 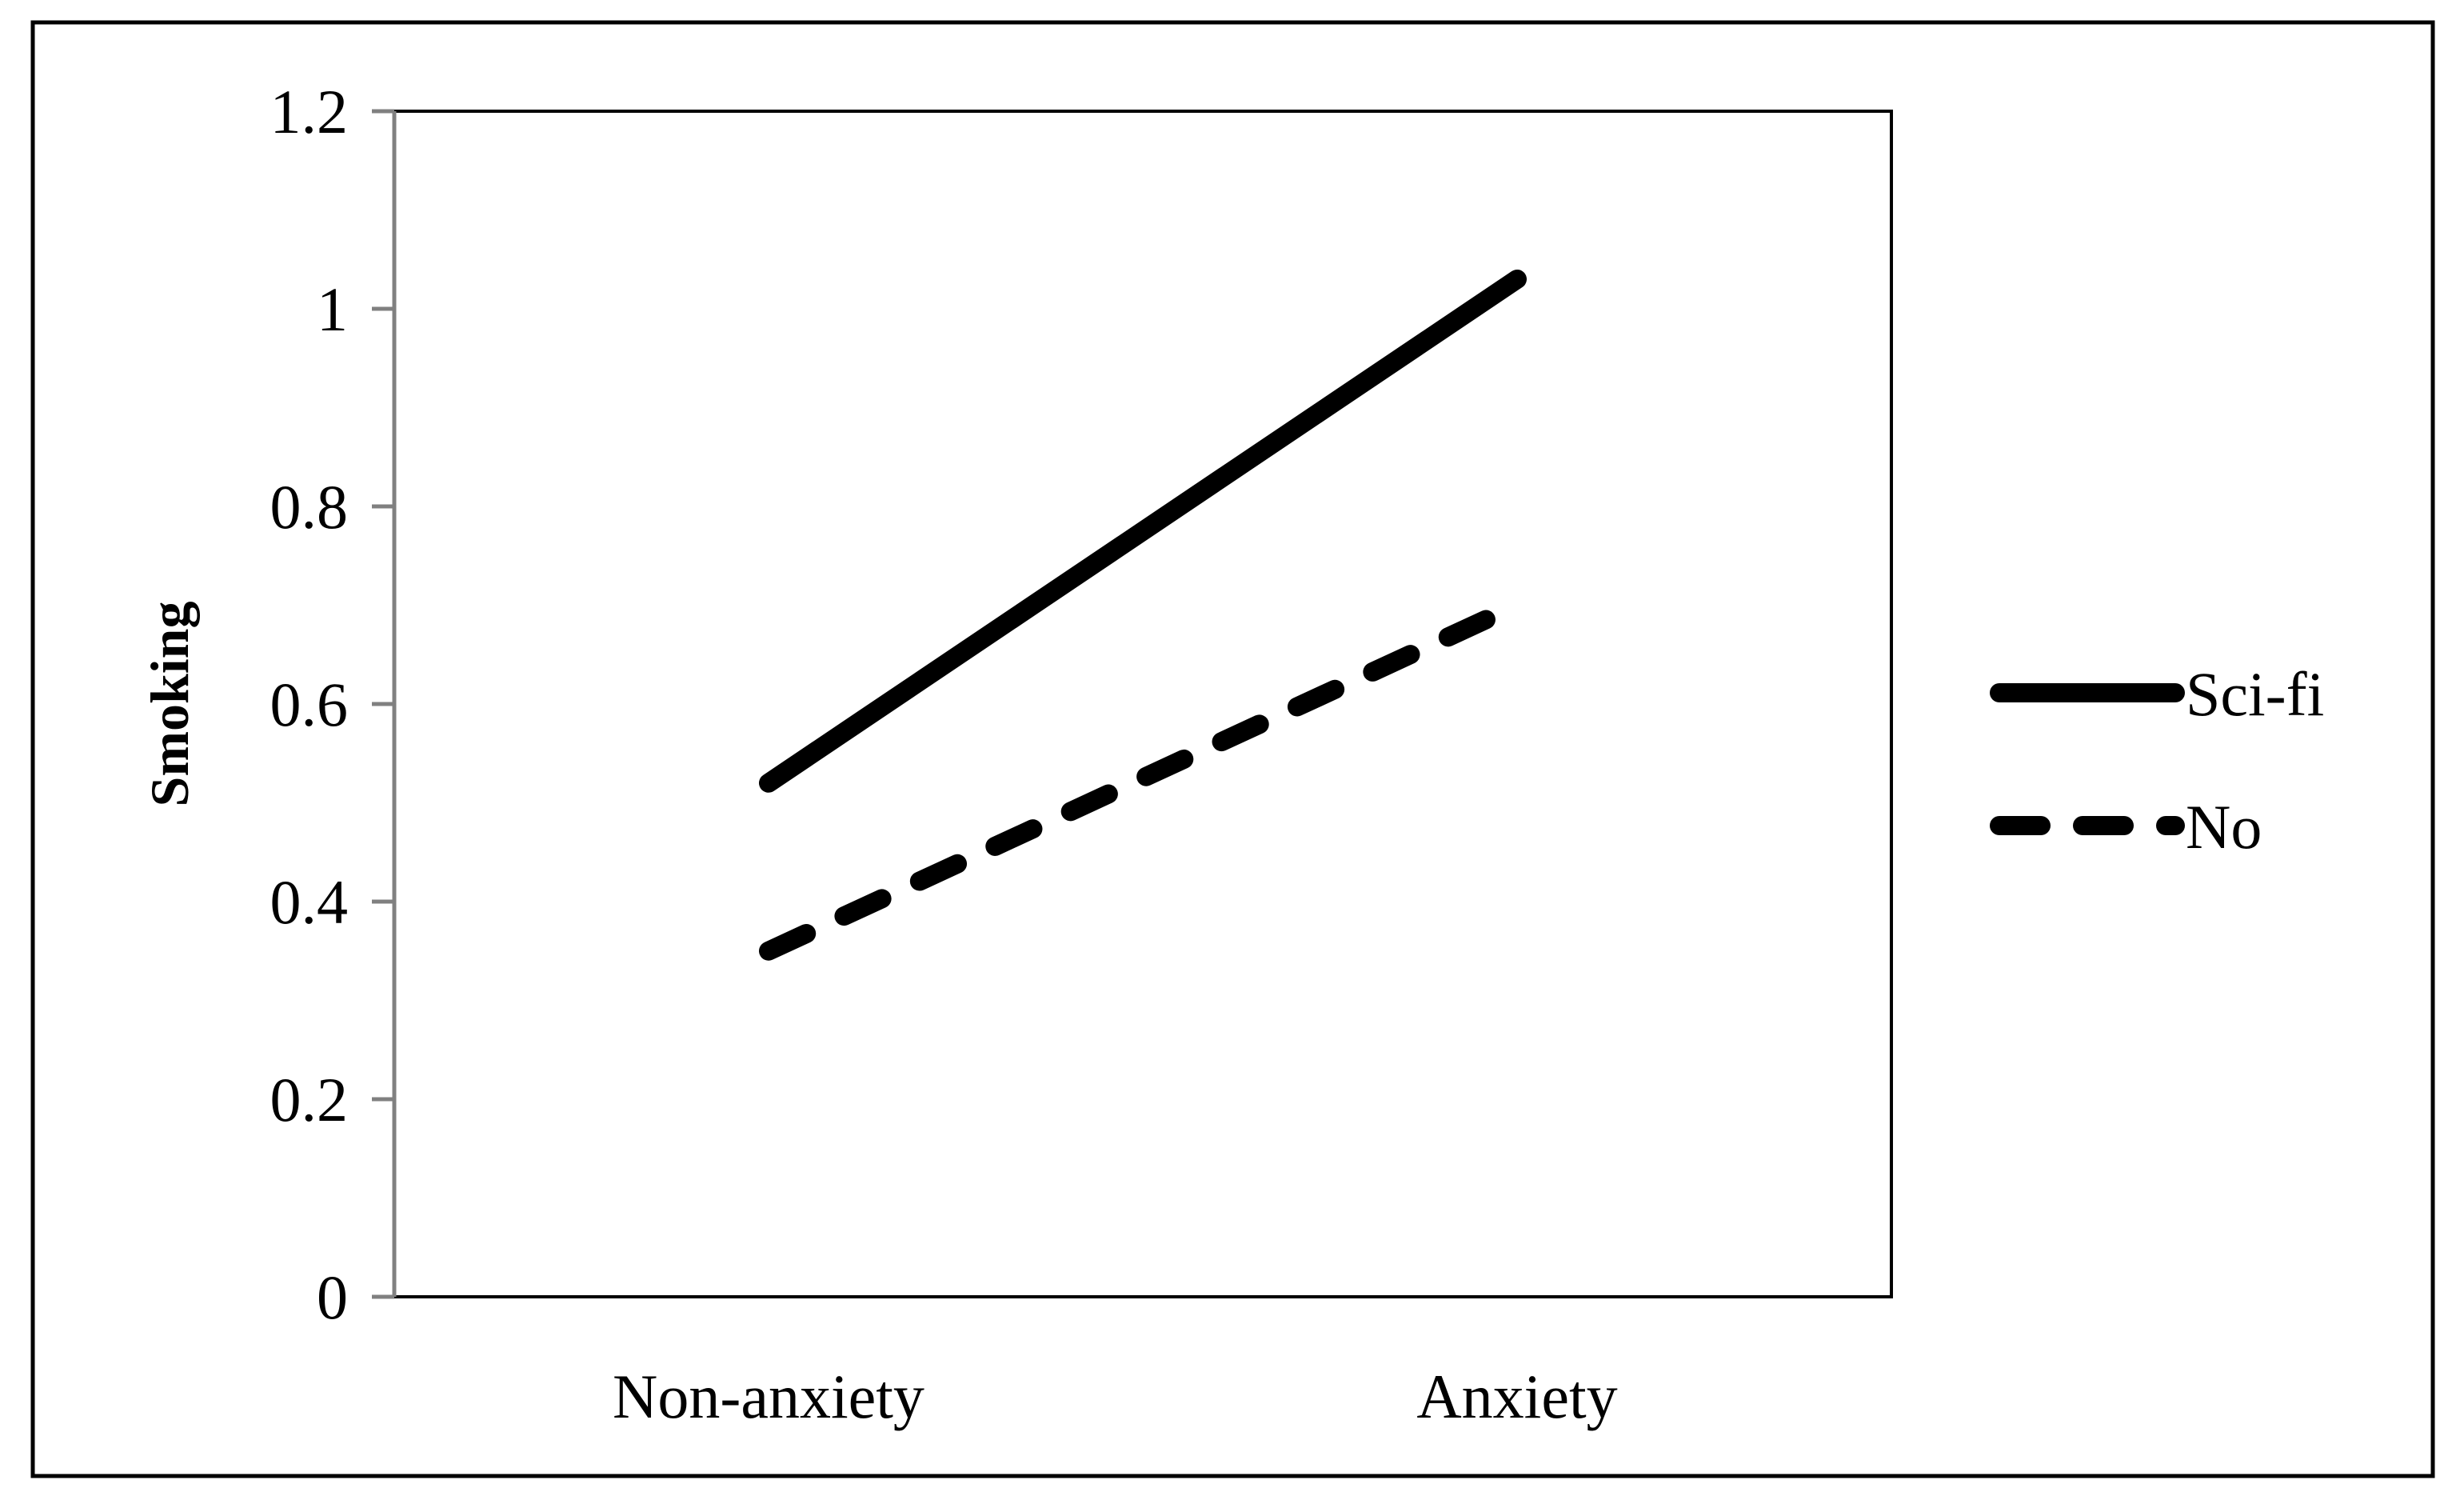 What do you see at coordinates (1143, 531) in the screenshot?
I see `series-line-sci-fi` at bounding box center [1143, 531].